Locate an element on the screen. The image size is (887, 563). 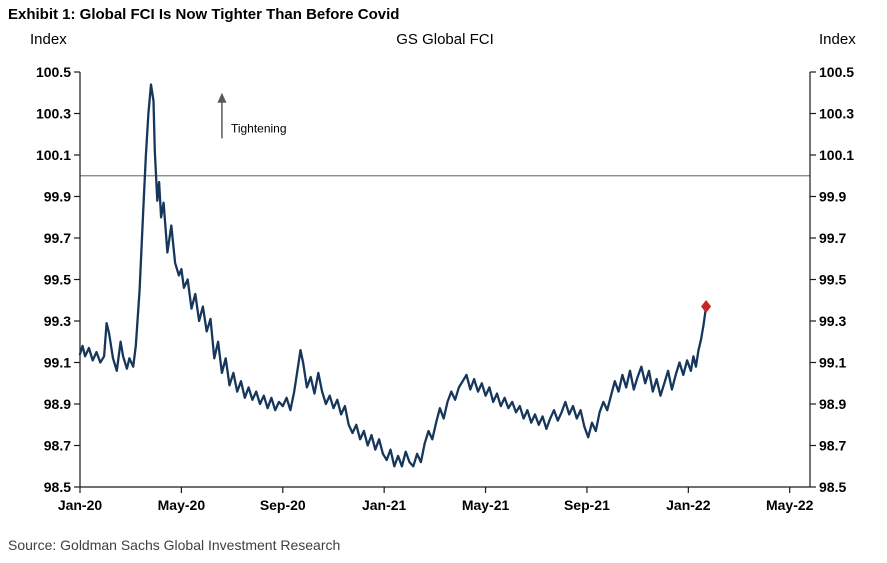
right-y-tick-label: 99.7 is located at coordinates (832, 238).